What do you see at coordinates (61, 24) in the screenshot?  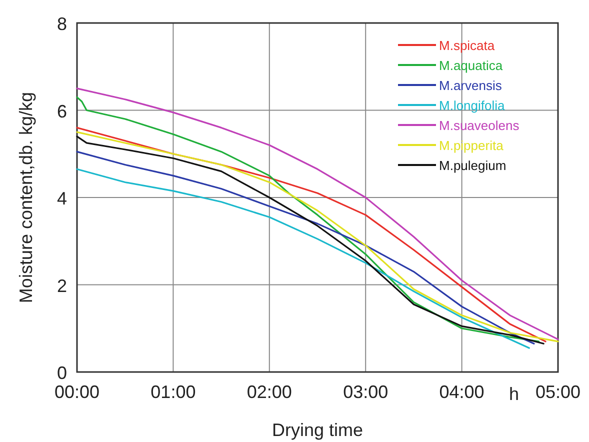 I see `y-tick-label: 8` at bounding box center [61, 24].